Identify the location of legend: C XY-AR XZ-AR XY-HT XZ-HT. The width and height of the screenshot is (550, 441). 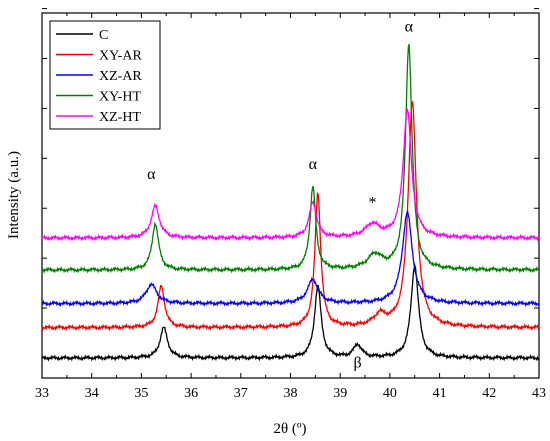
(105, 75).